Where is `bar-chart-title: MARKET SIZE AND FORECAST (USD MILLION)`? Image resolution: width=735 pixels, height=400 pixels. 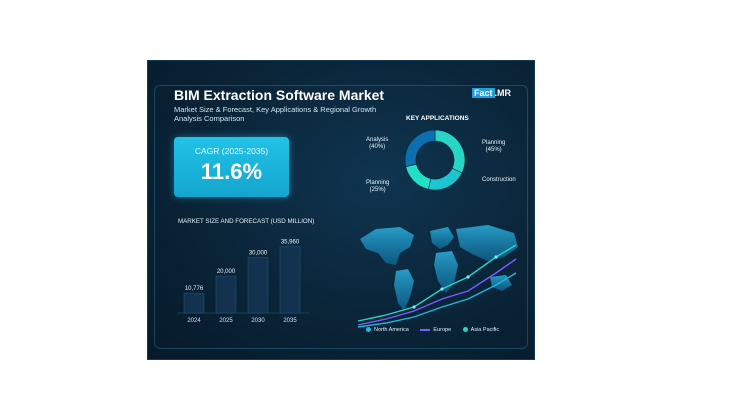 bar-chart-title: MARKET SIZE AND FORECAST (USD MILLION) is located at coordinates (246, 221).